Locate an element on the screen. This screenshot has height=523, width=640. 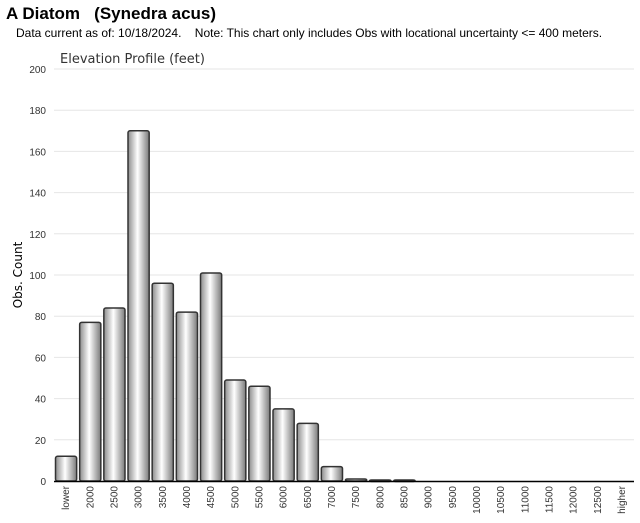
x-tick-label: higher is located at coordinates (622, 499).